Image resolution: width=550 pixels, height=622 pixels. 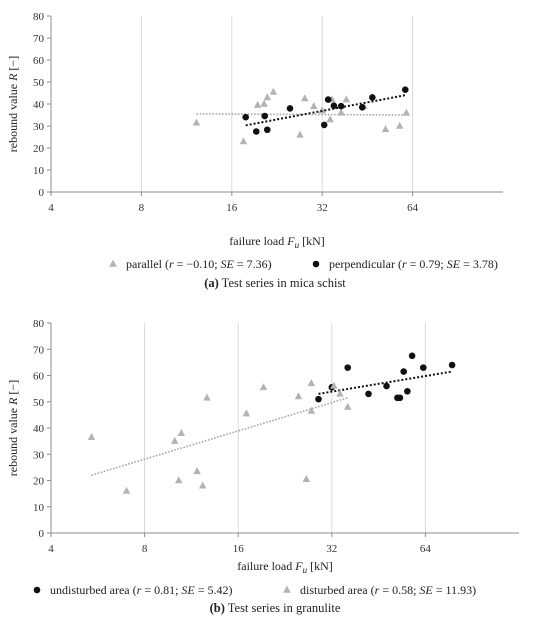 What do you see at coordinates (13, 401) in the screenshot?
I see `y-axis-label-symbol: R` at bounding box center [13, 401].